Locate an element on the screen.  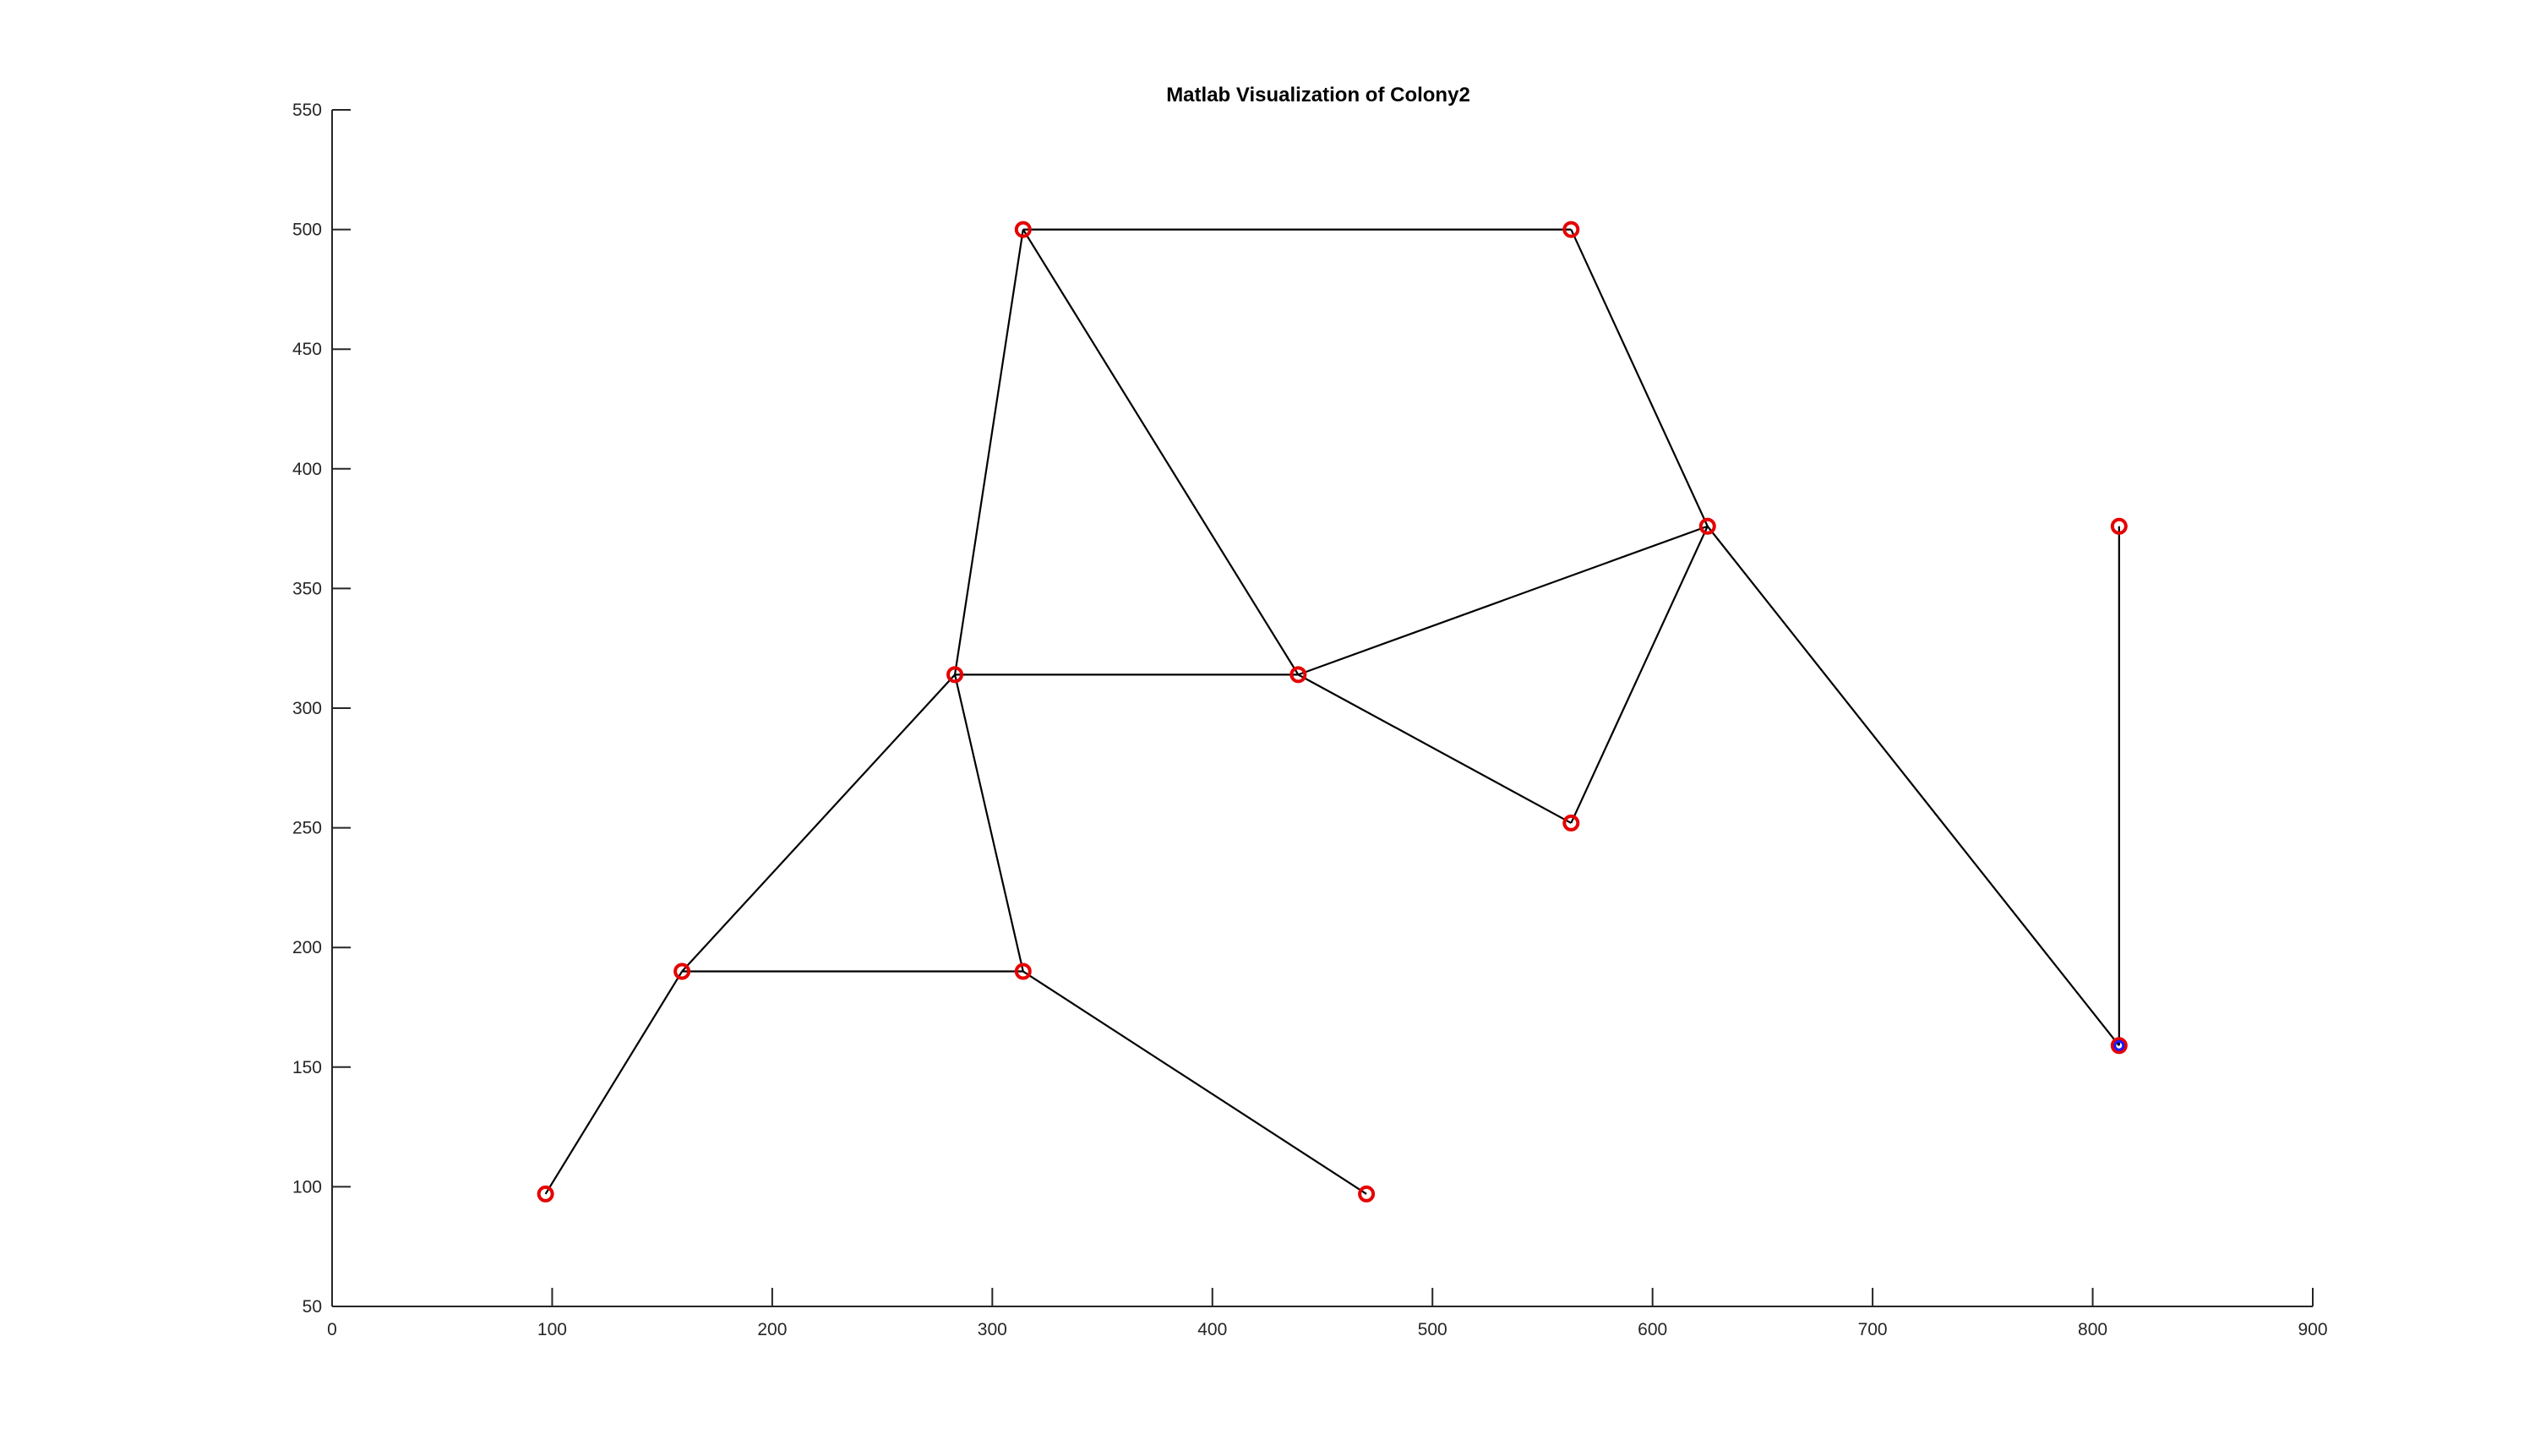
x-tick-label: 700 is located at coordinates (1873, 1329).